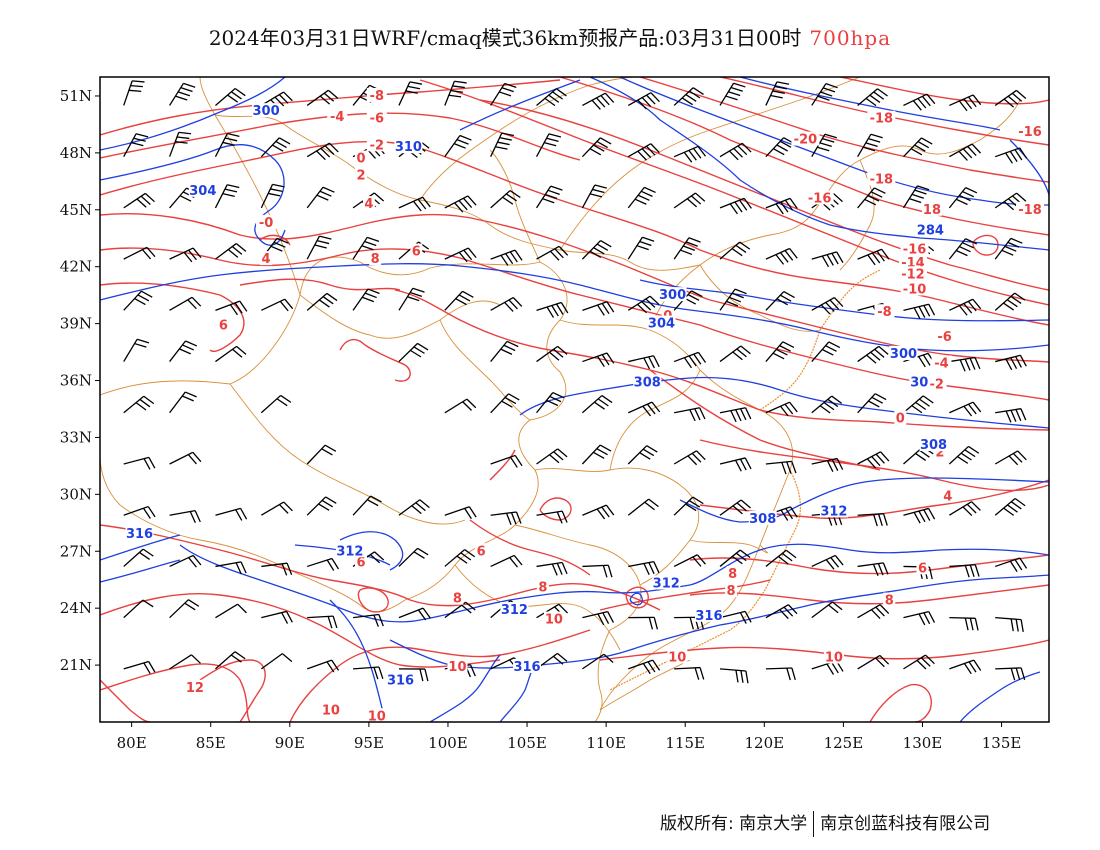 The width and height of the screenshot is (1100, 850). I want to click on temperature-label: 6, so click(223, 326).